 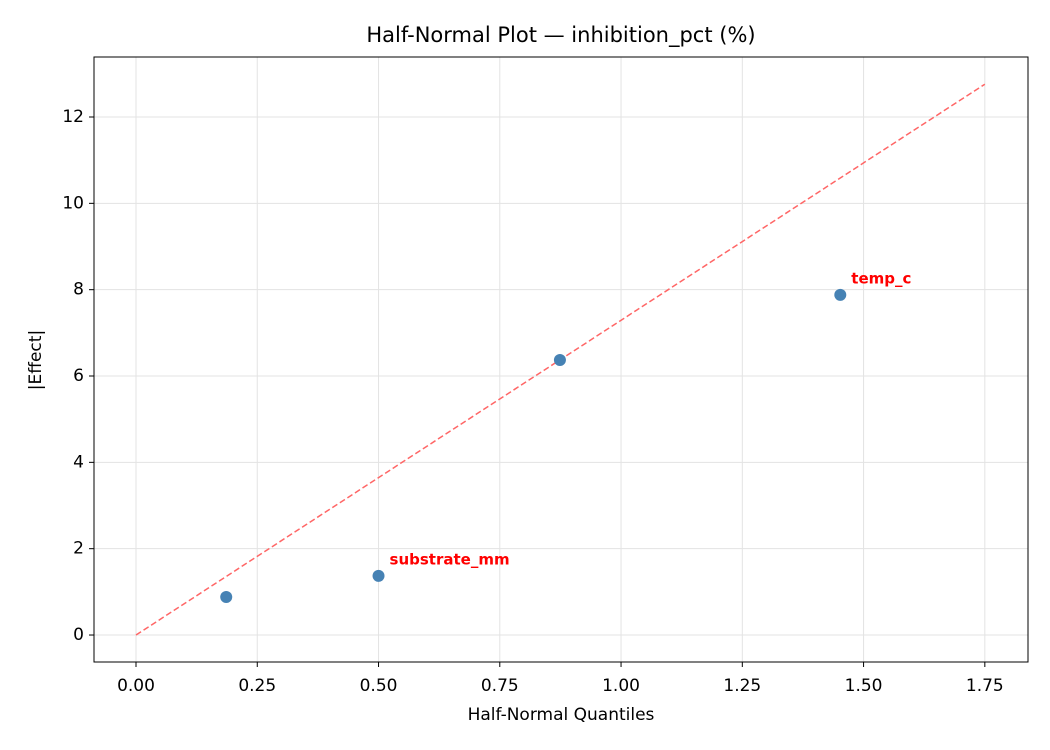 I want to click on y-tick-label: 4, so click(x=78, y=462).